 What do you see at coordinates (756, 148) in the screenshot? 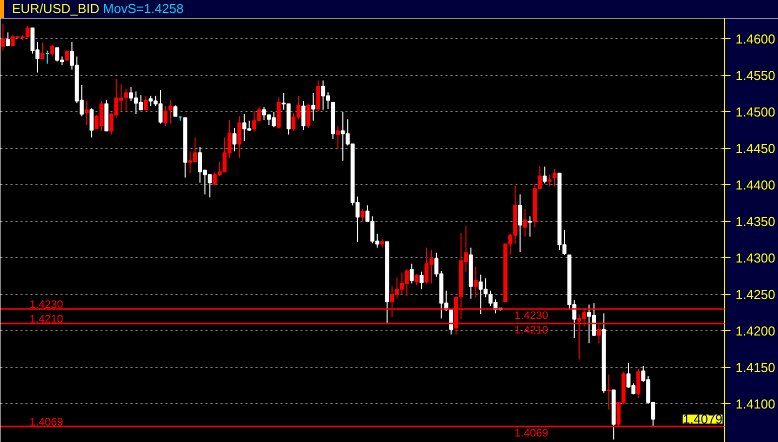
I see `y-tick-label: 1.4450` at bounding box center [756, 148].